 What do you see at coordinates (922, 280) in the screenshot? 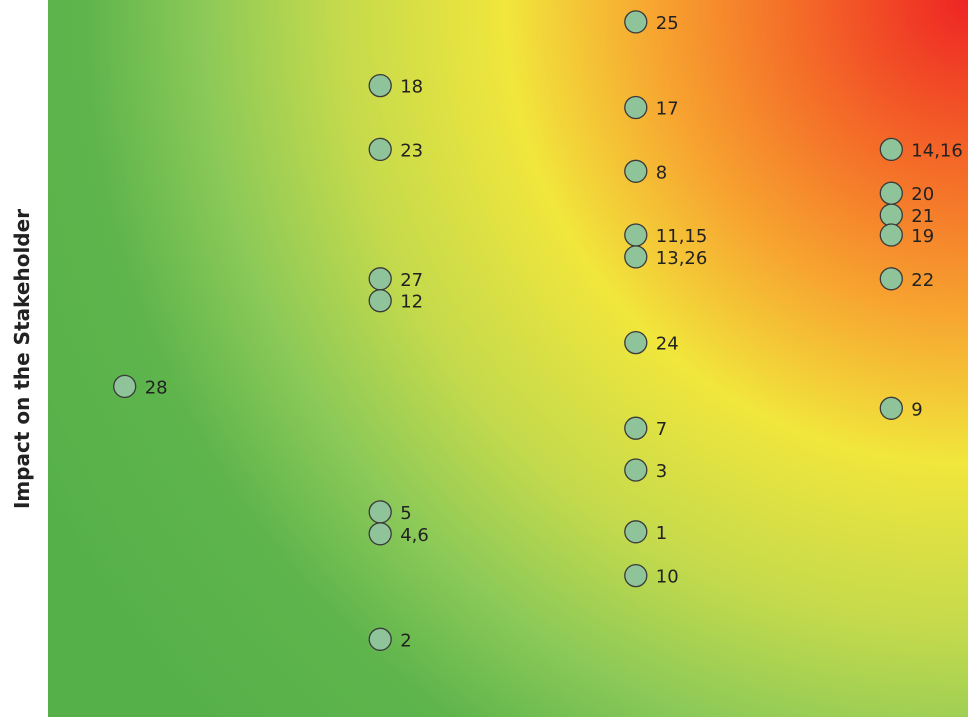
I see `data-point-label: 22` at bounding box center [922, 280].